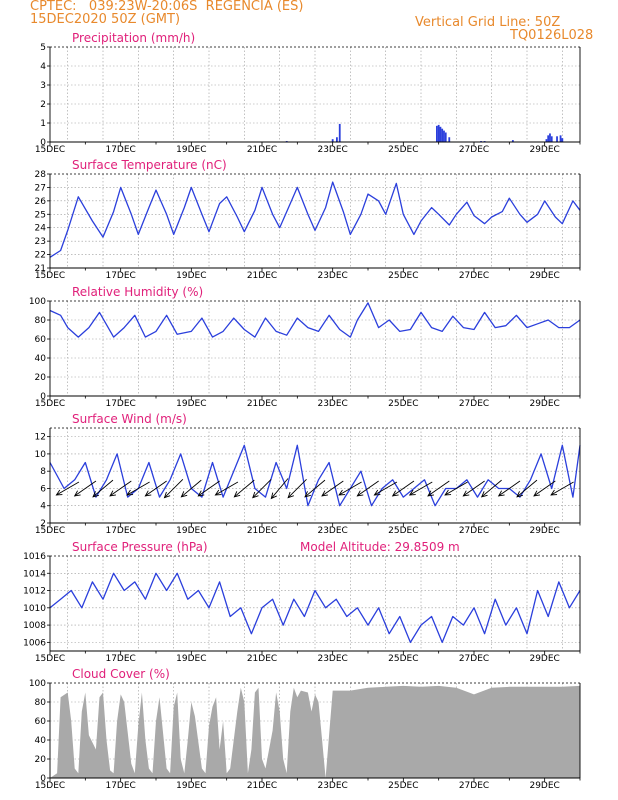 This screenshot has width=618, height=800. I want to click on wind-xtick-label: 25DEC, so click(403, 531).